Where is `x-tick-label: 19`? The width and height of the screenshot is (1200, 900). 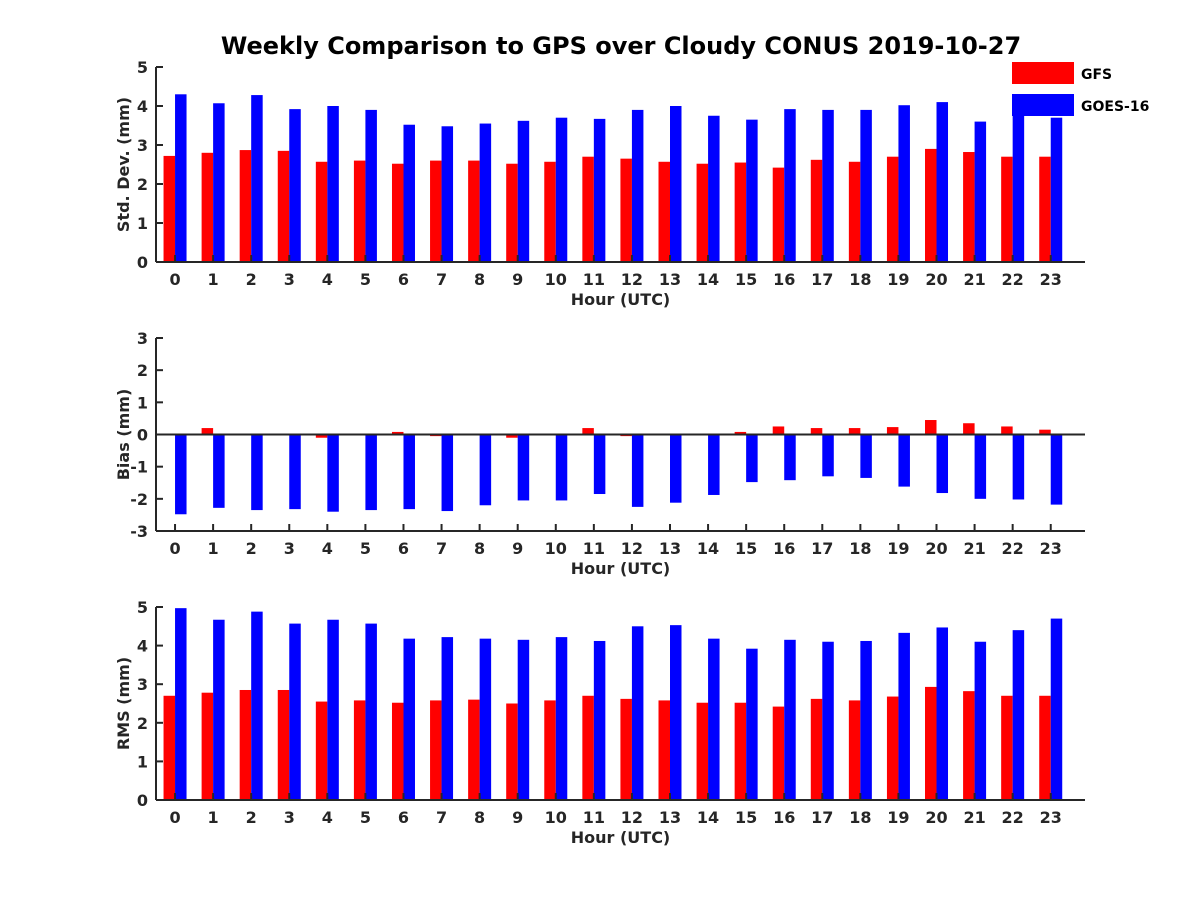 x-tick-label: 19 is located at coordinates (898, 279).